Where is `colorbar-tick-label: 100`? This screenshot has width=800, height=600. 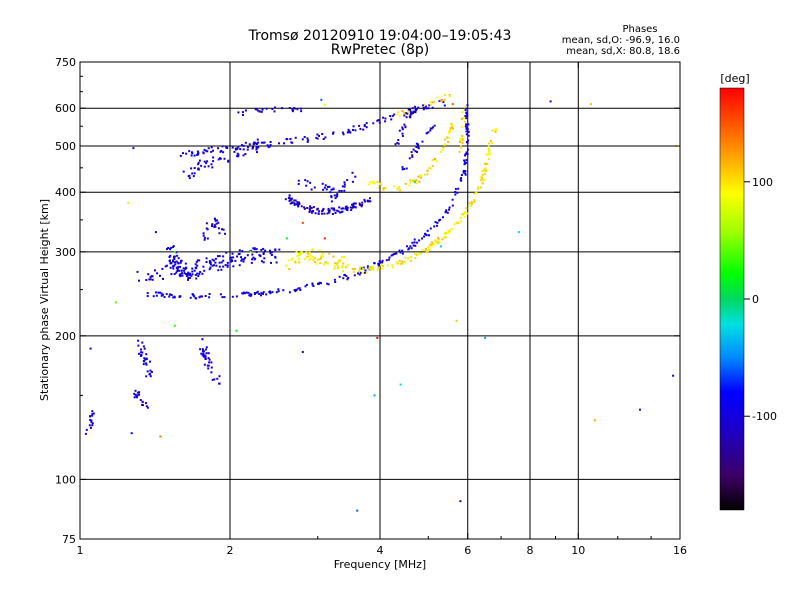 colorbar-tick-label: 100 is located at coordinates (762, 182).